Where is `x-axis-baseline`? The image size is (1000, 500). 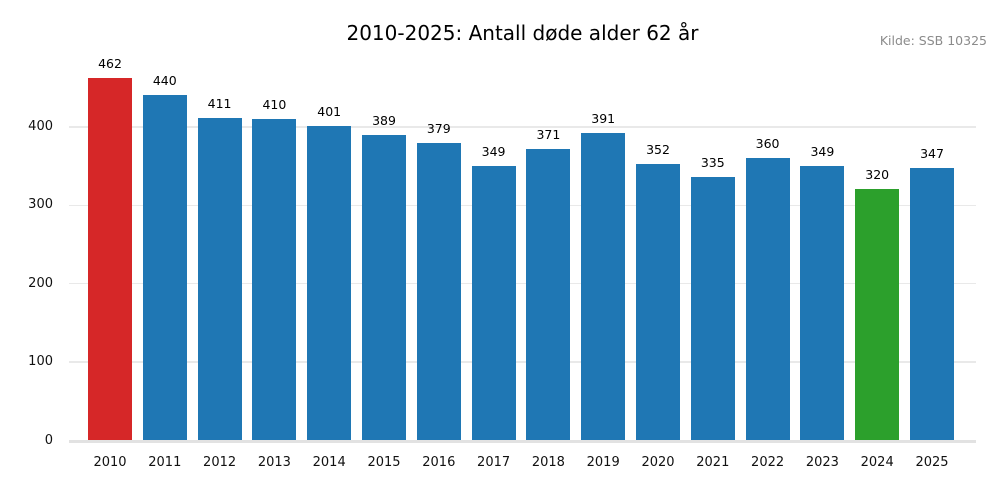
x-axis-baseline is located at coordinates (522, 441).